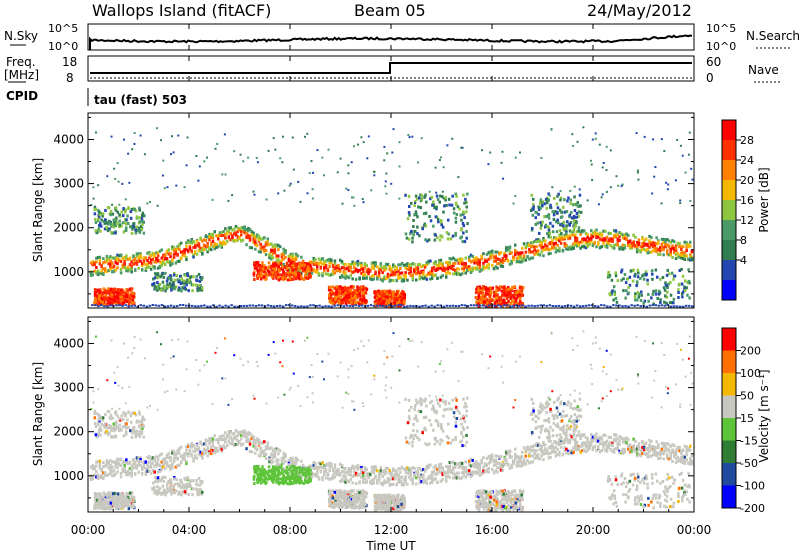 The image size is (800, 558). Describe the element at coordinates (21, 36) in the screenshot. I see `nsky-label: N.Sky` at that location.